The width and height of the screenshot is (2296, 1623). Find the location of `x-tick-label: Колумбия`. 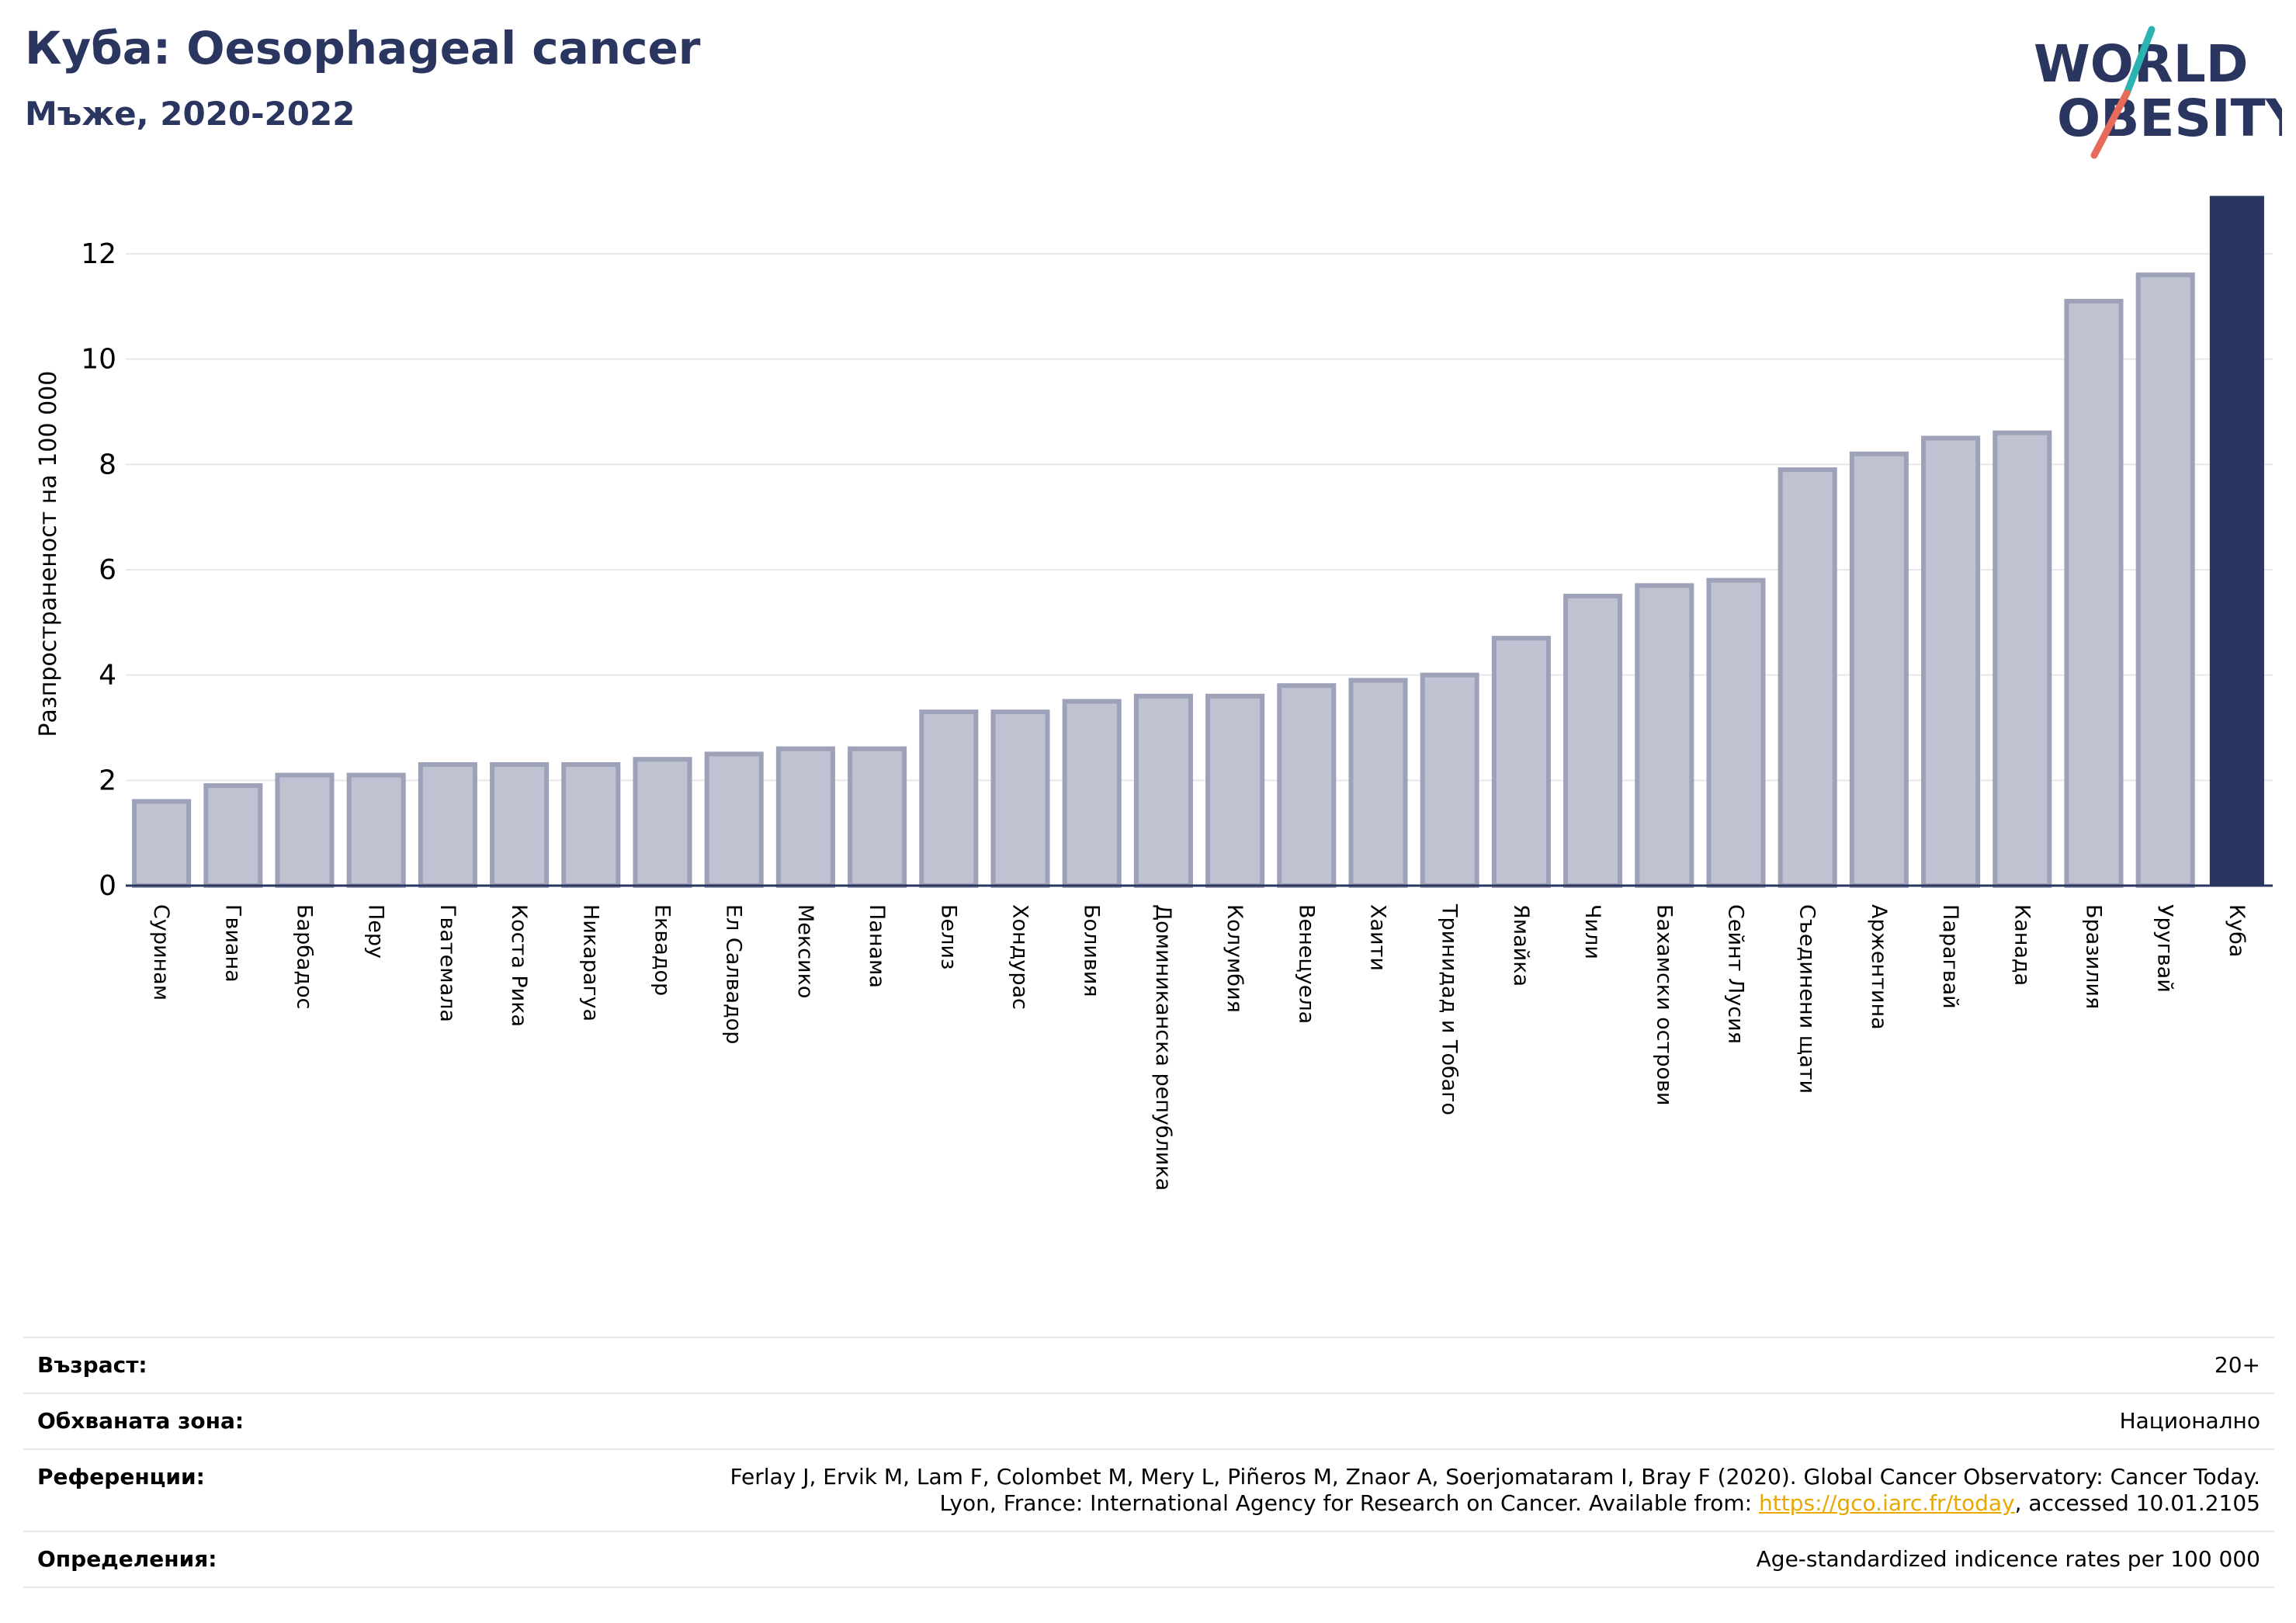

x-tick-label: Колумбия is located at coordinates (1235, 958).